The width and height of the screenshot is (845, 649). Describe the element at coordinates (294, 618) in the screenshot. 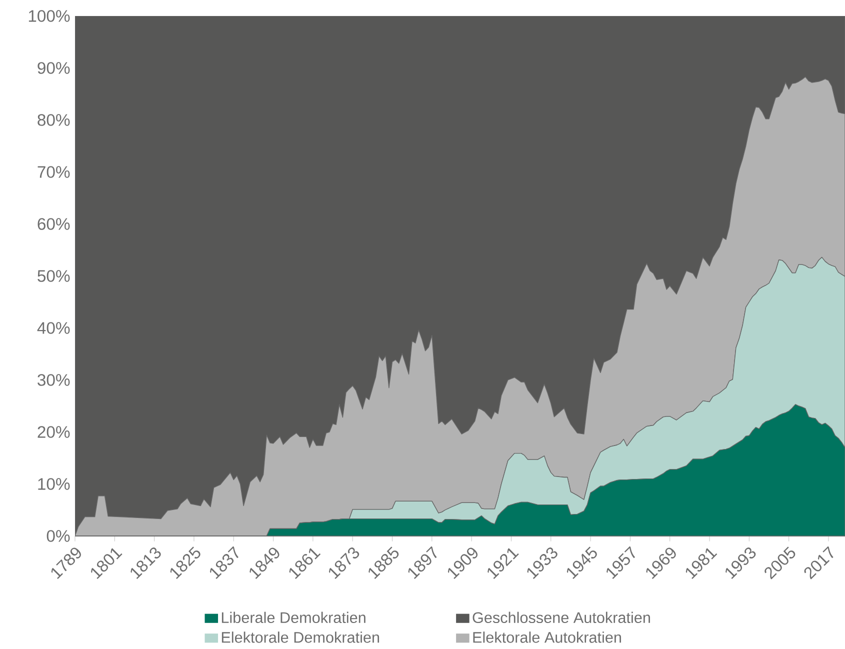

I see `legend-label: Liberale Demokratien` at that location.